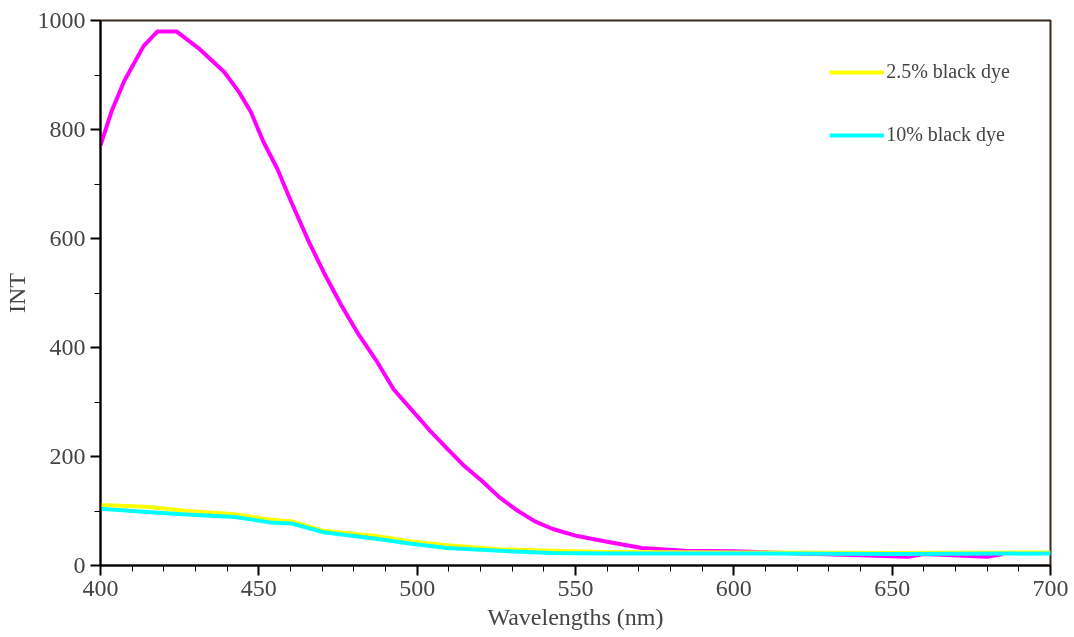 The image size is (1074, 637). I want to click on legend-label: 2.5% black dye, so click(948, 71).